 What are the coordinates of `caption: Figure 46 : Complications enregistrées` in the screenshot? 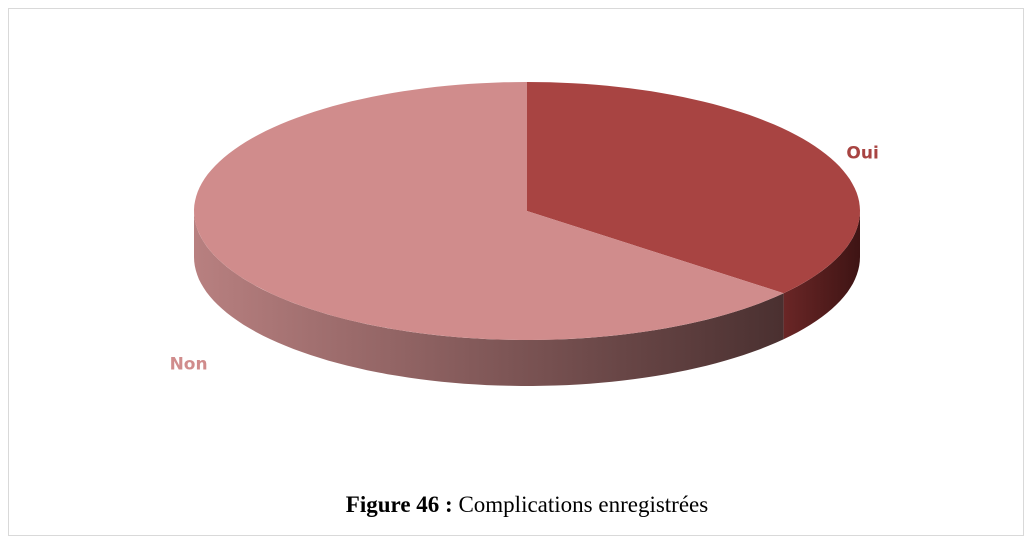 It's located at (527, 504).